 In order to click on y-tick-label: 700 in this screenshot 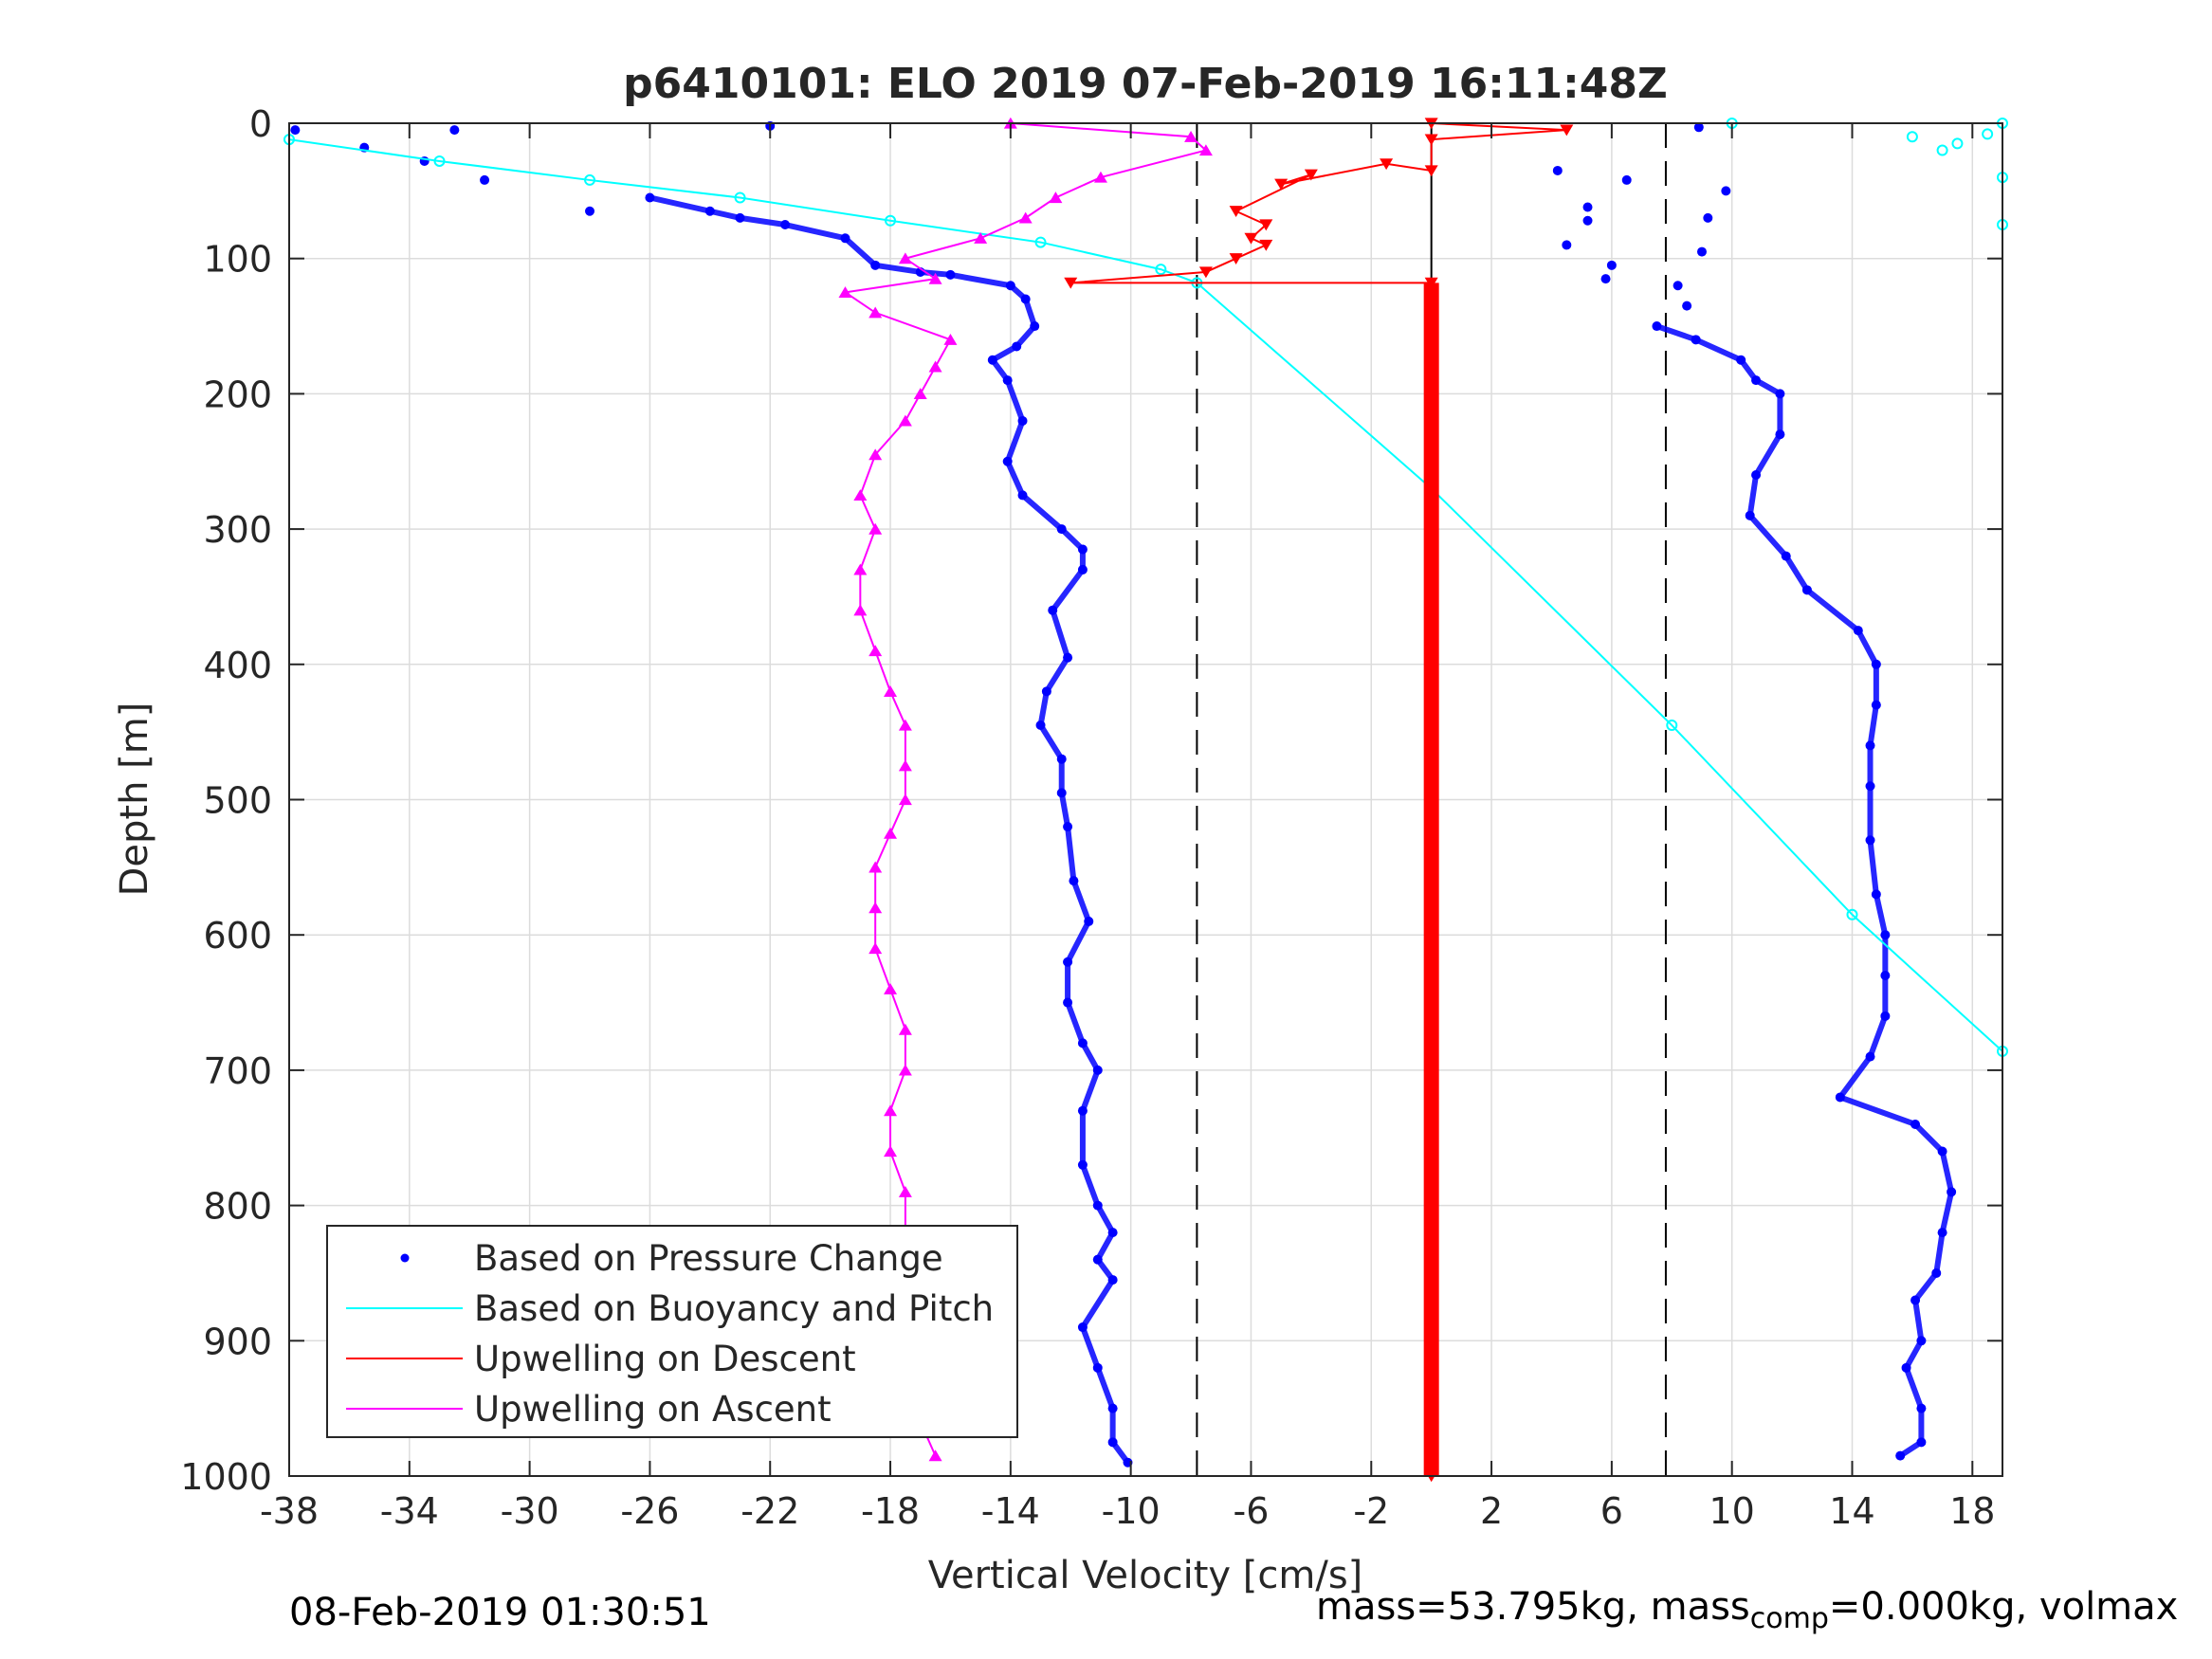, I will do `click(237, 1071)`.